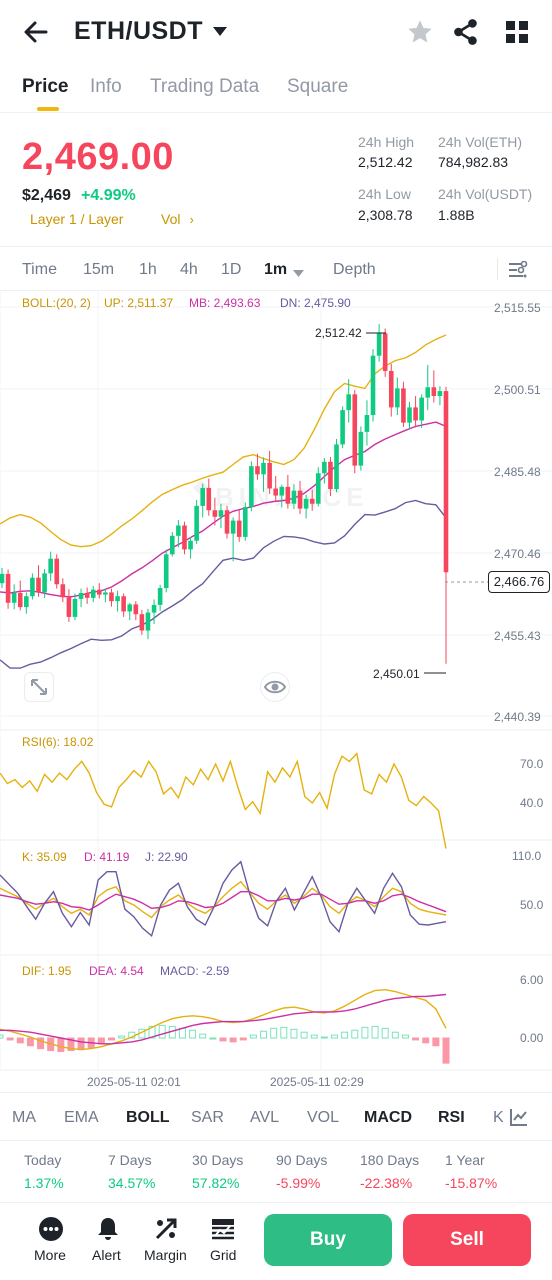  I want to click on tf-caret-icon, so click(298, 274).